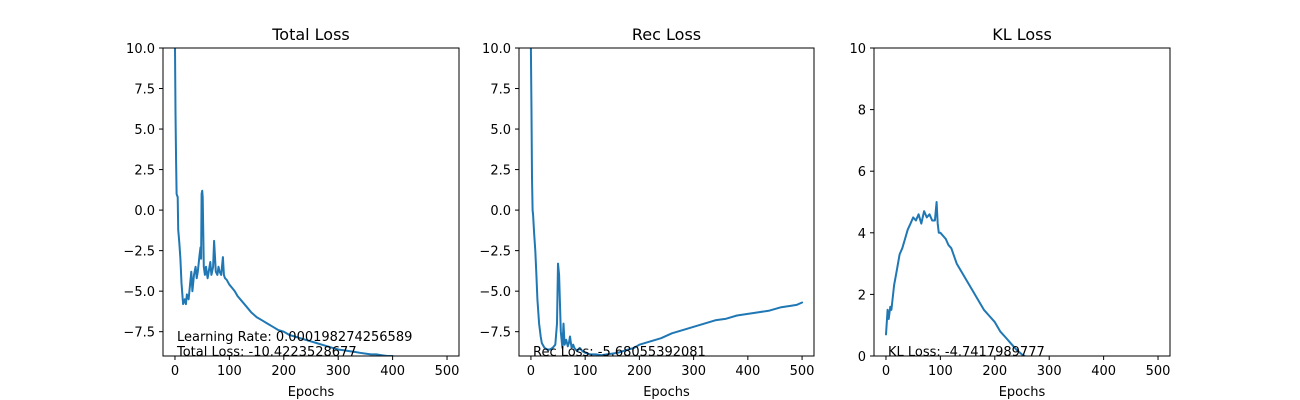 The height and width of the screenshot is (400, 1300). What do you see at coordinates (666, 34) in the screenshot?
I see `chart-title: Rec Loss` at bounding box center [666, 34].